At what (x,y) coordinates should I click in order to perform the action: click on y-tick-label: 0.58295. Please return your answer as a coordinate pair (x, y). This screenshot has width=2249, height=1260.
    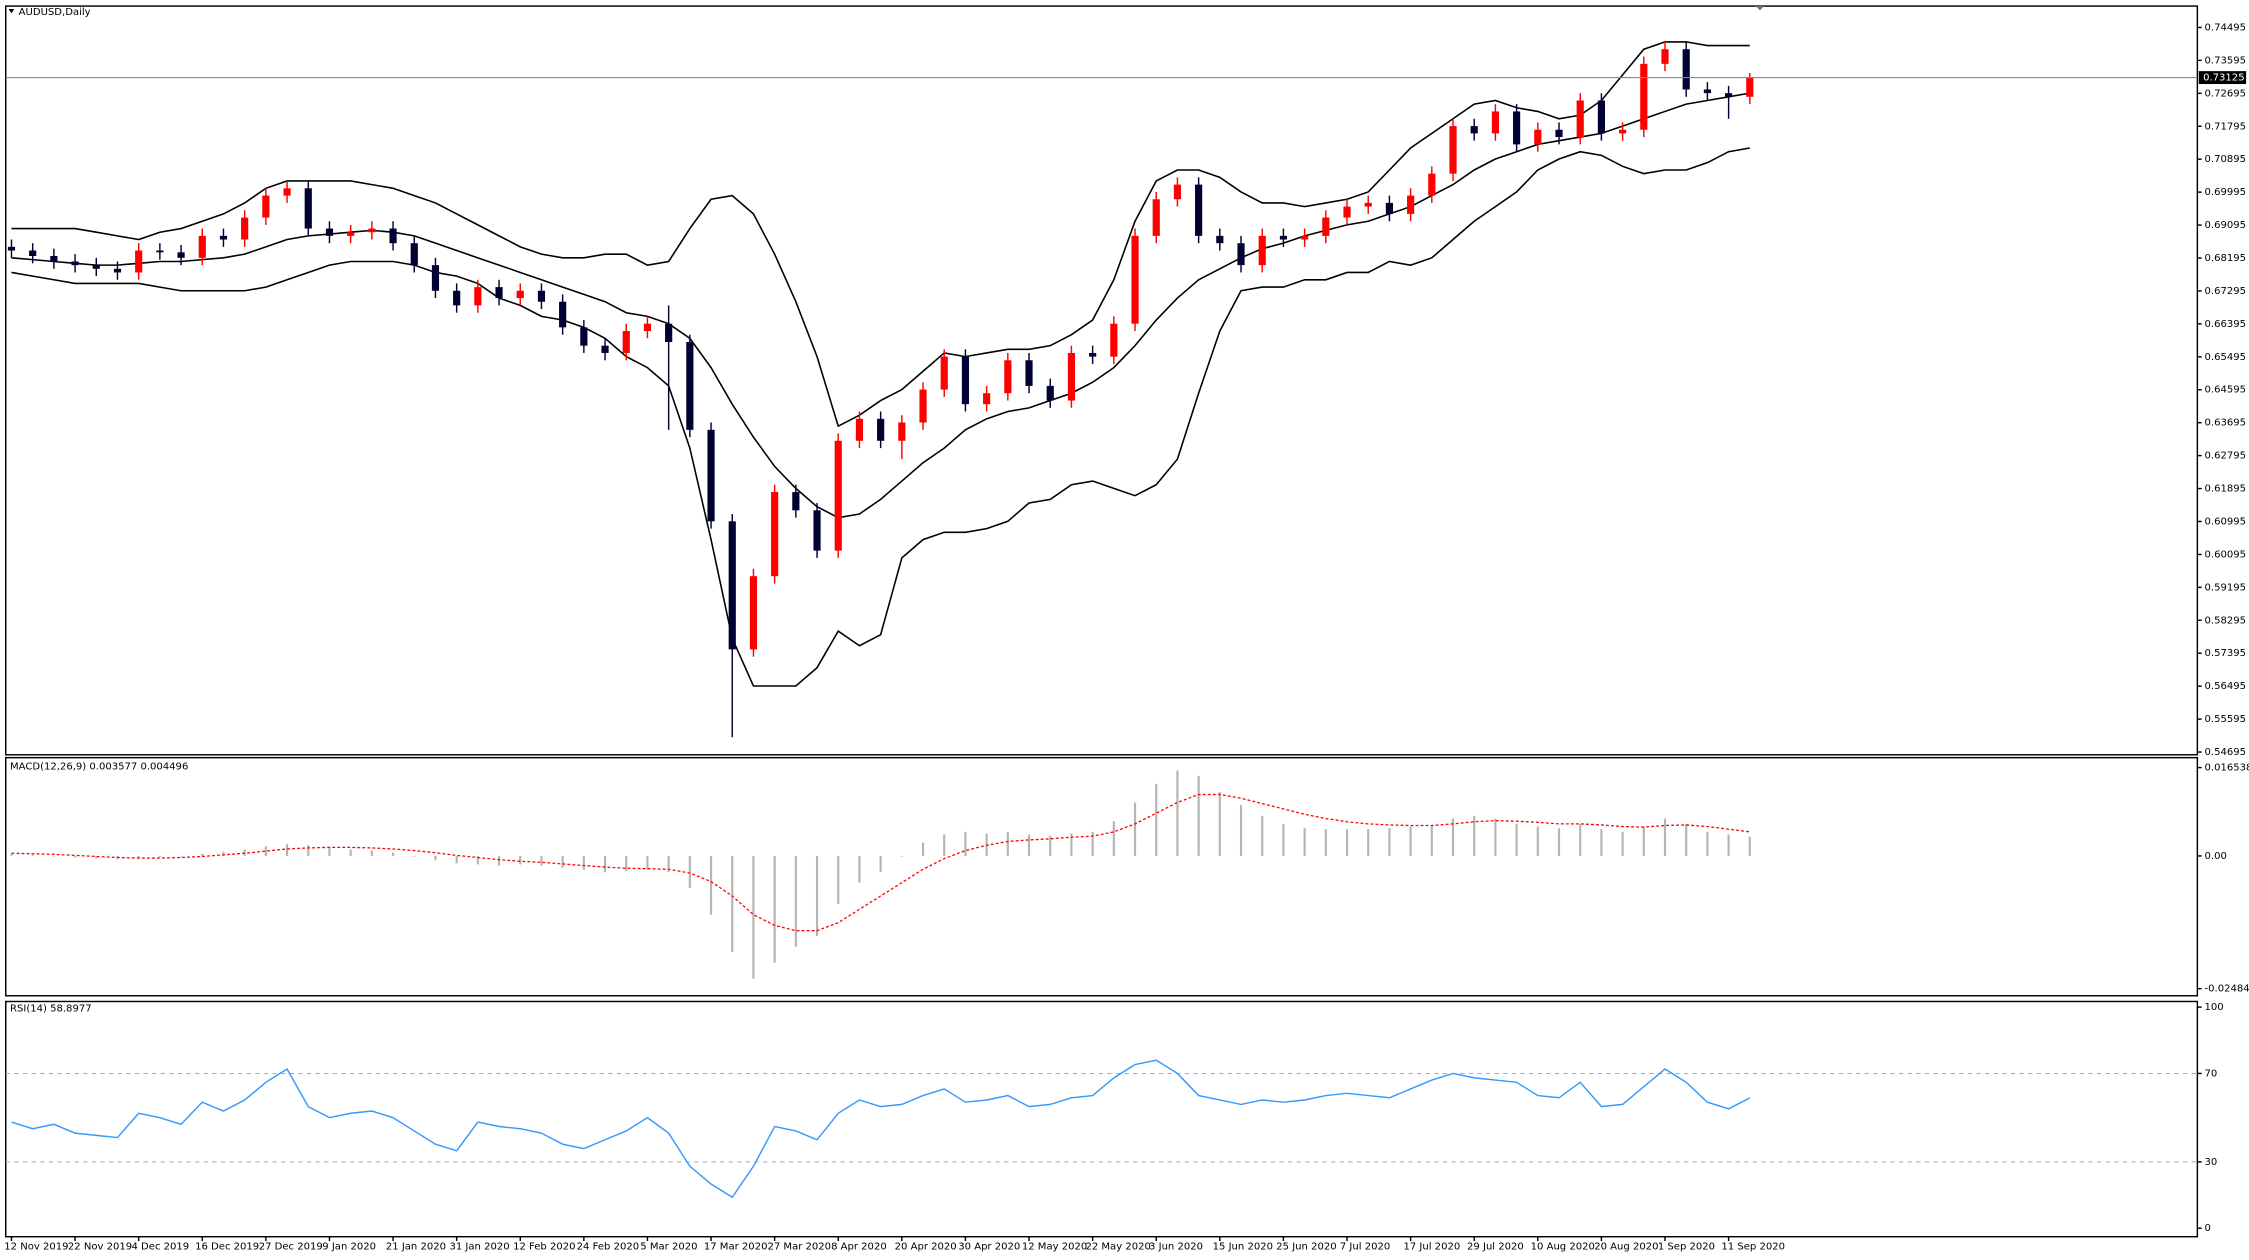
    Looking at the image, I should click on (2225, 620).